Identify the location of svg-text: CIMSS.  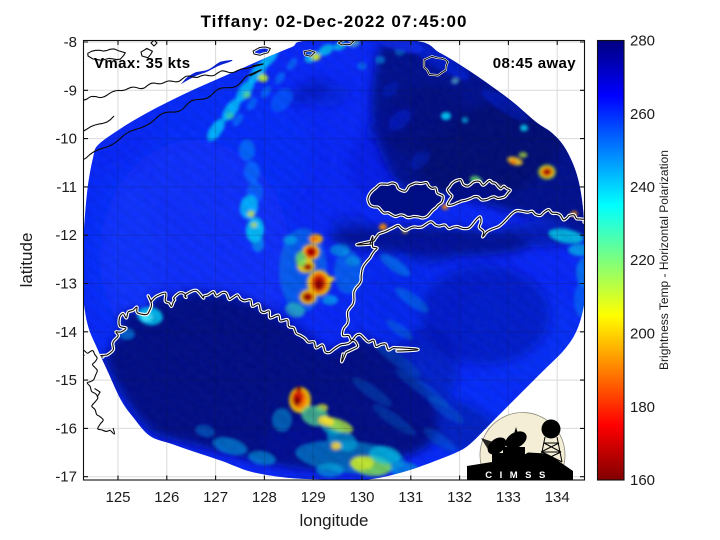
(519, 475).